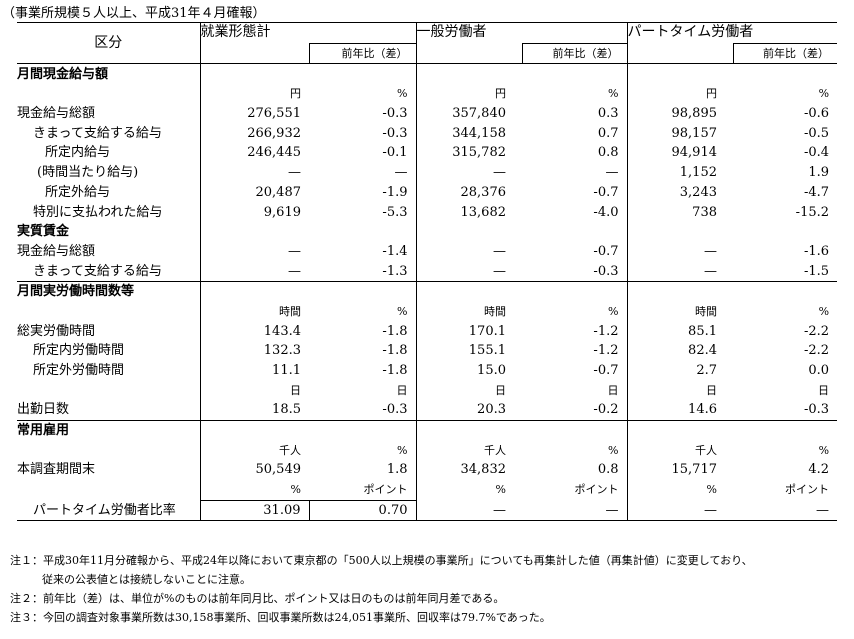 The width and height of the screenshot is (854, 639). I want to click on value-cell: -0.2, so click(606, 410).